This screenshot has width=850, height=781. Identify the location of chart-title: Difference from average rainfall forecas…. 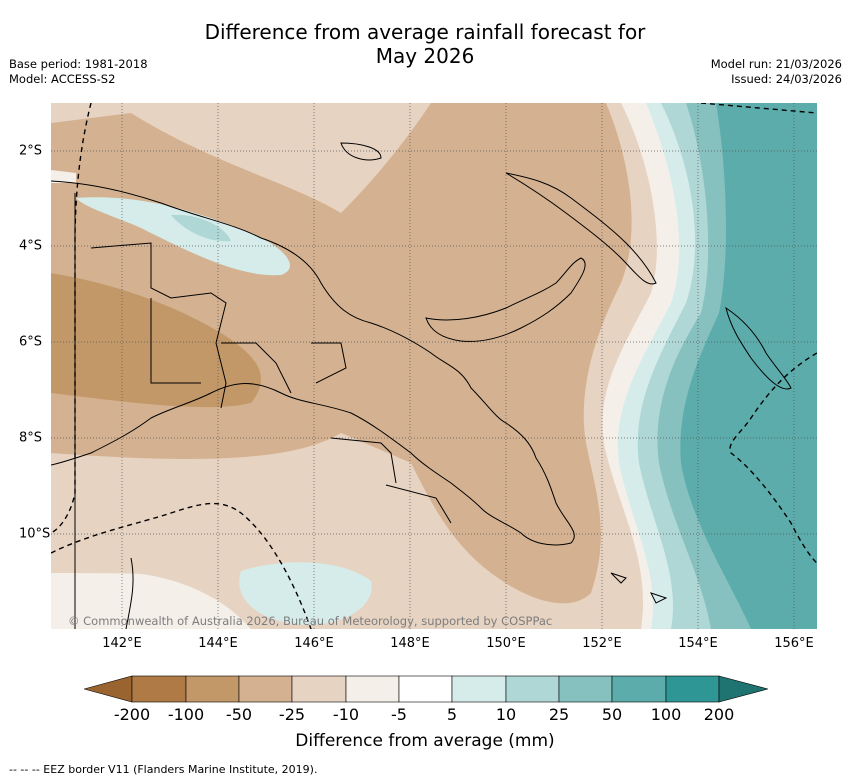
(425, 44).